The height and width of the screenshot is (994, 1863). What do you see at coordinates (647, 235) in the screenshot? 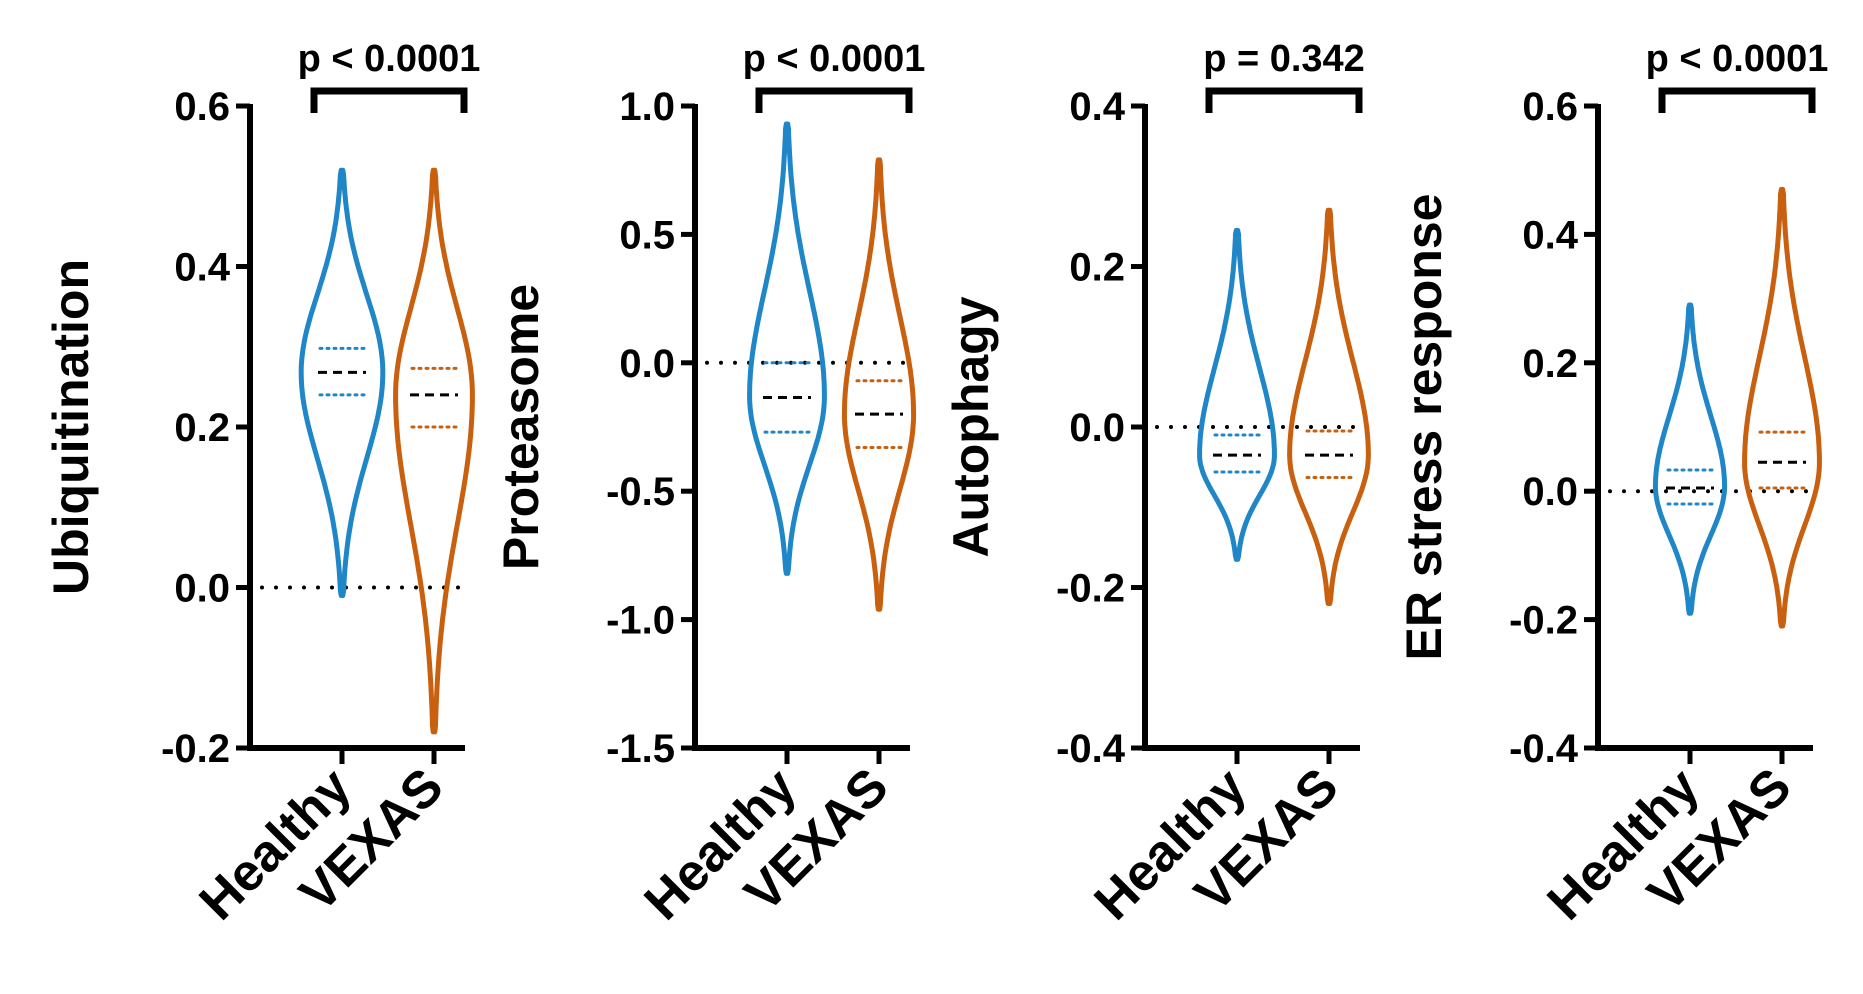
I see `y-tick-label: 0.5` at bounding box center [647, 235].